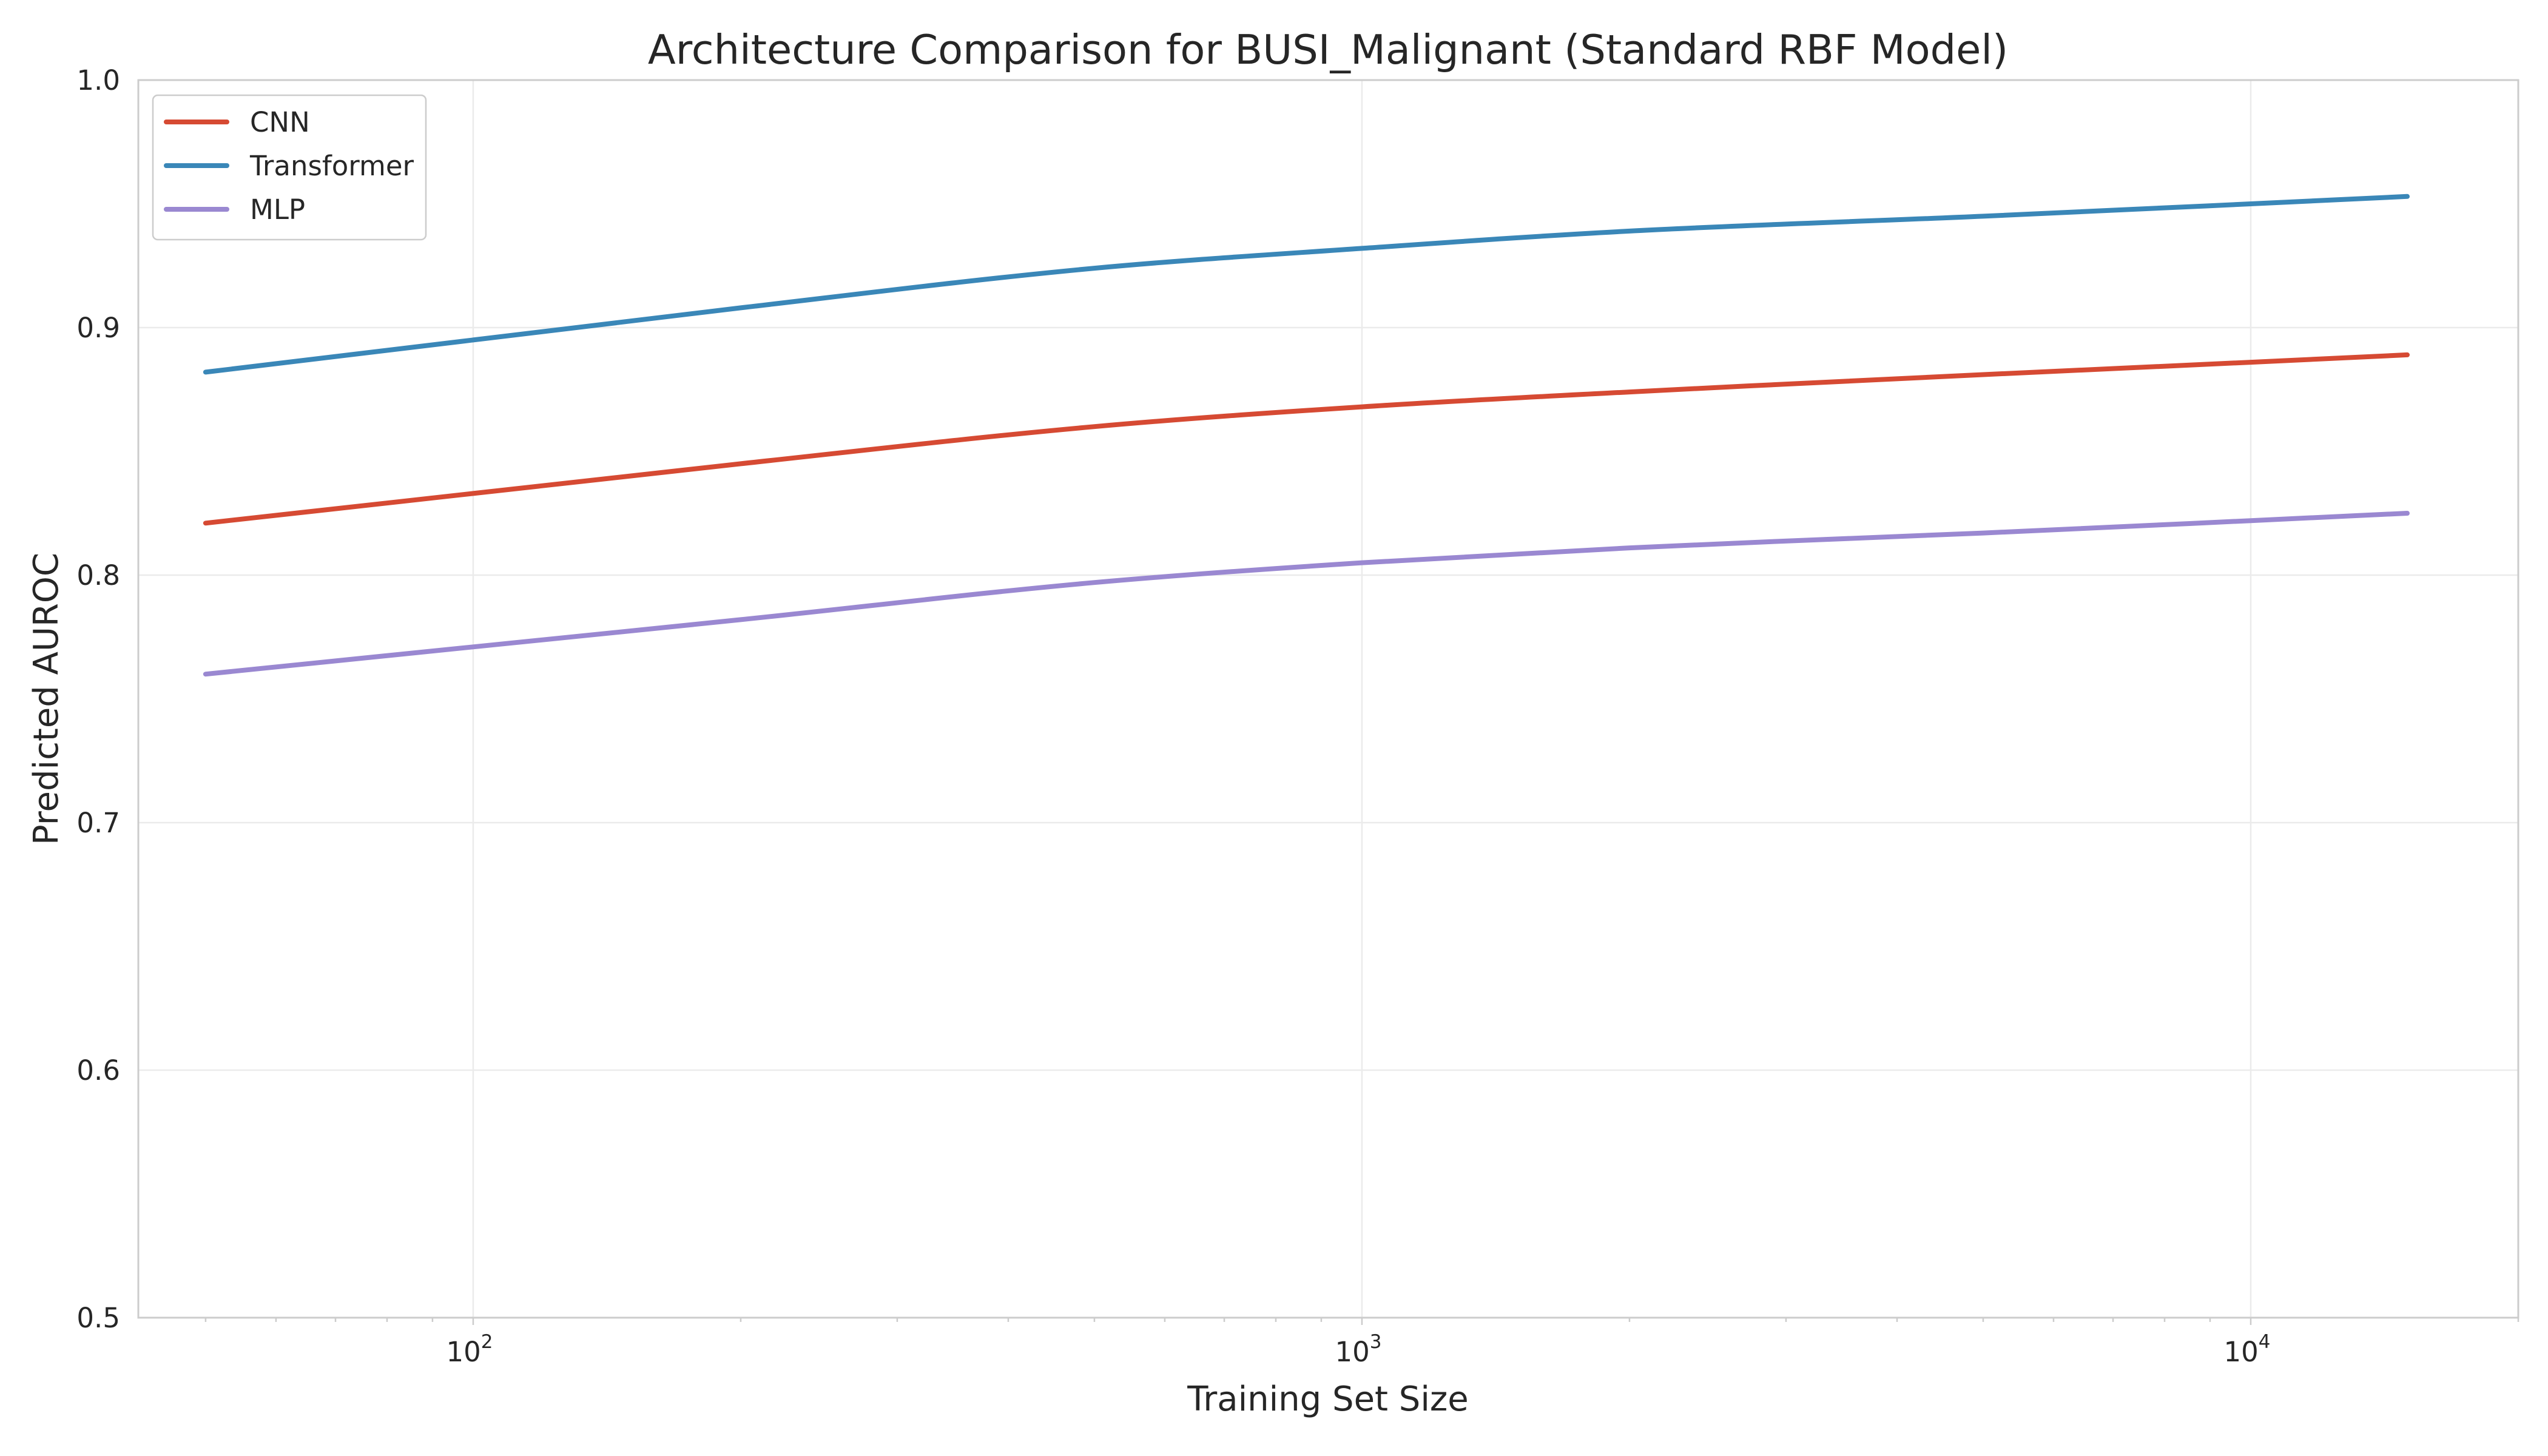 This screenshot has height=1456, width=2548. Describe the element at coordinates (277, 210) in the screenshot. I see `legend-label-mlp: MLP` at that location.